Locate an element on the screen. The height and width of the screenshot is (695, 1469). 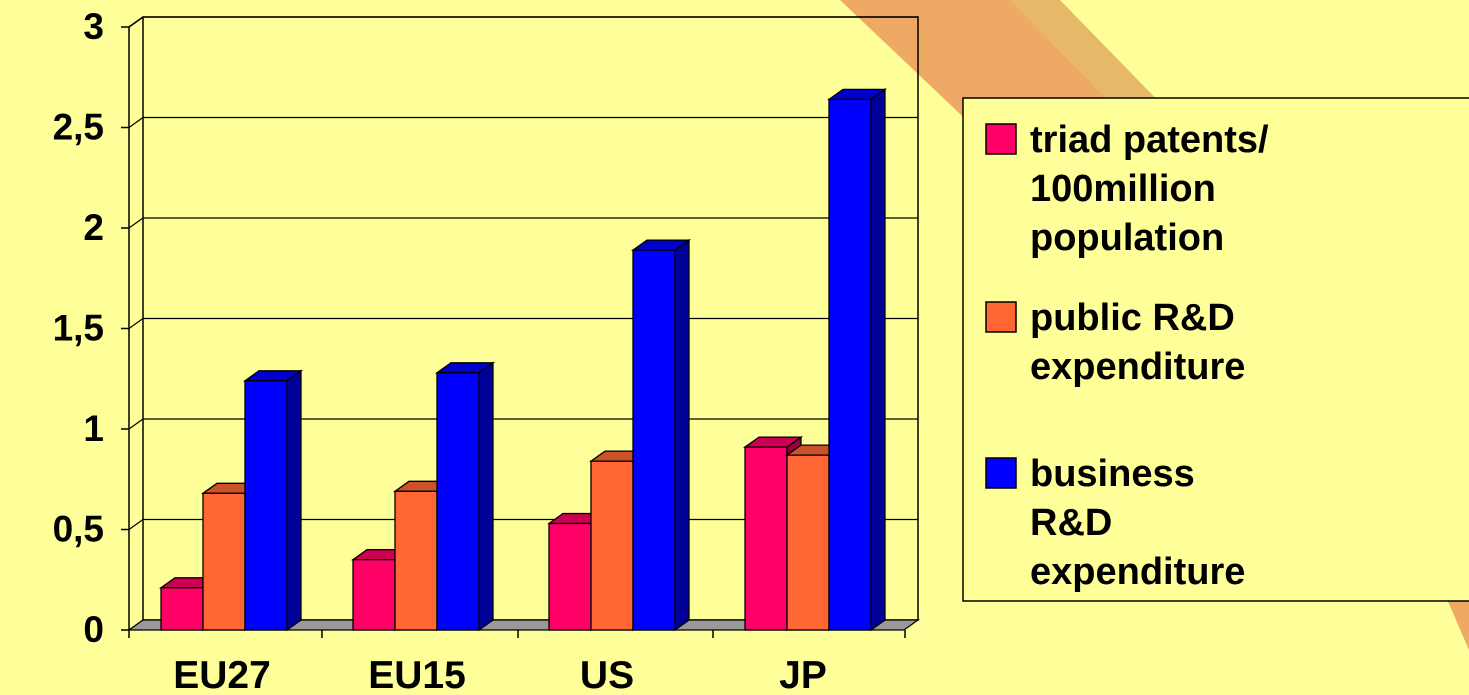
legend-label: 100million is located at coordinates (1123, 189).